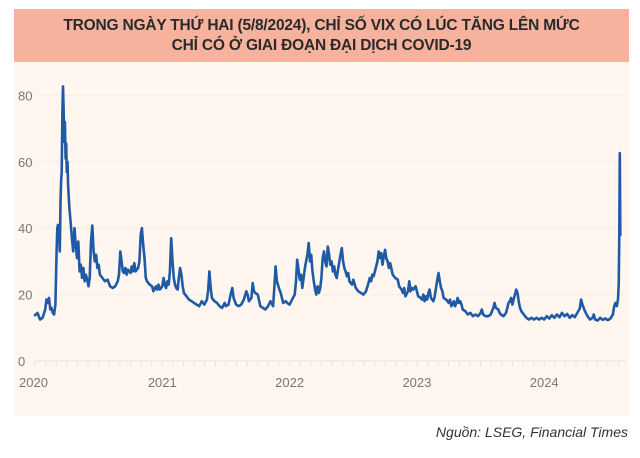 This screenshot has width=640, height=458. What do you see at coordinates (531, 432) in the screenshot?
I see `source-note: Nguồn: LSEG, Financial Times` at bounding box center [531, 432].